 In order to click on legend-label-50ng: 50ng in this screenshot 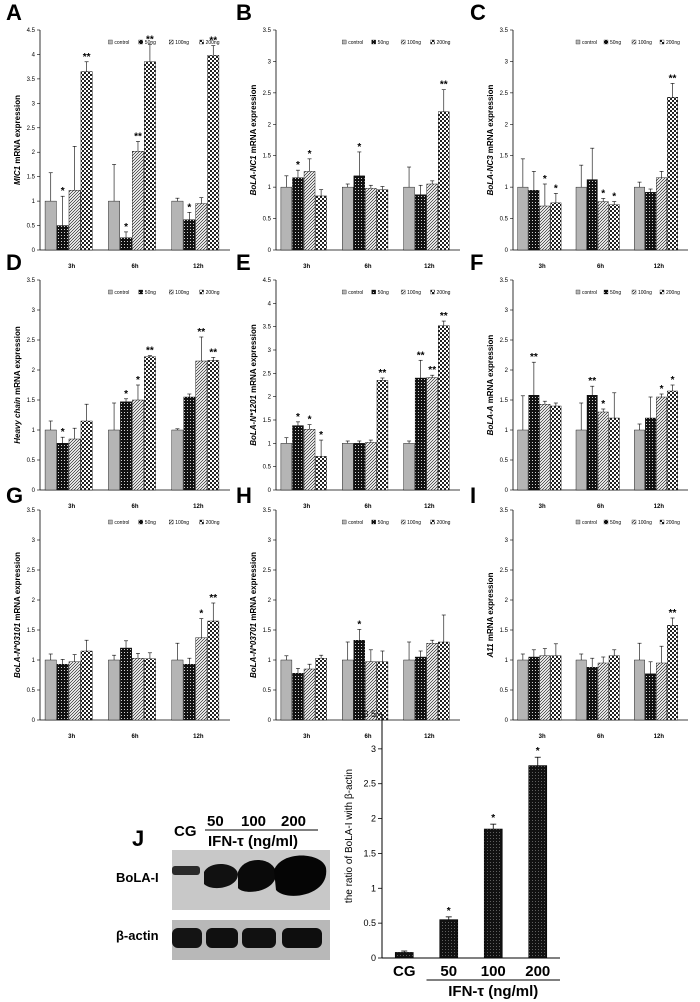, I will do `click(615, 293)`.